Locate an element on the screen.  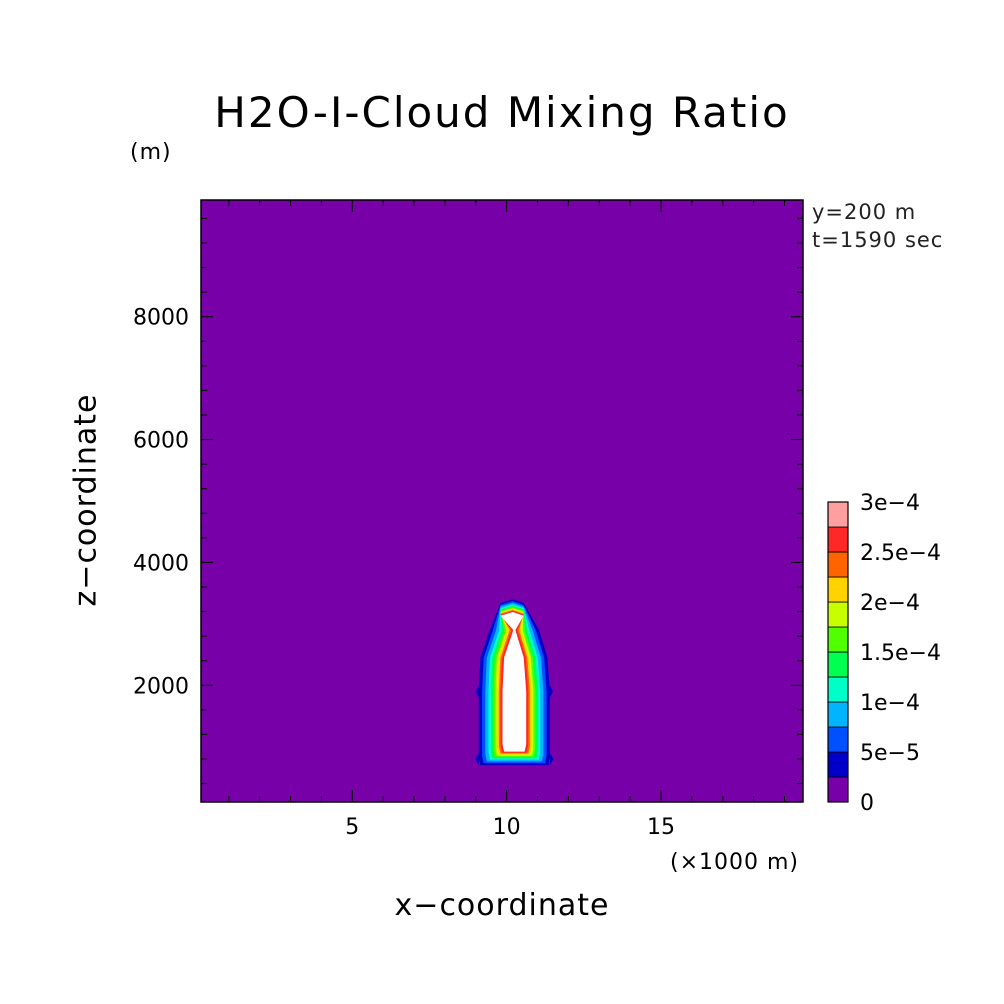
colorbar-label: 5e−5 is located at coordinates (890, 753).